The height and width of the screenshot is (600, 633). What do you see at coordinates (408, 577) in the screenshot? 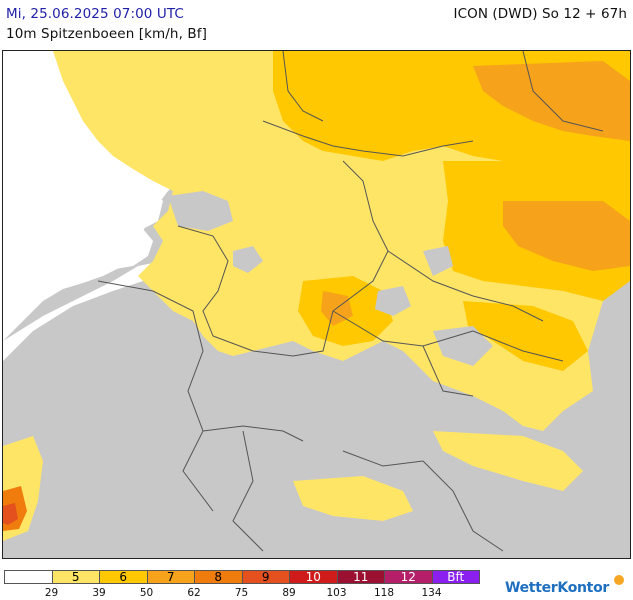
I see `legend-swatch: 12` at bounding box center [408, 577].